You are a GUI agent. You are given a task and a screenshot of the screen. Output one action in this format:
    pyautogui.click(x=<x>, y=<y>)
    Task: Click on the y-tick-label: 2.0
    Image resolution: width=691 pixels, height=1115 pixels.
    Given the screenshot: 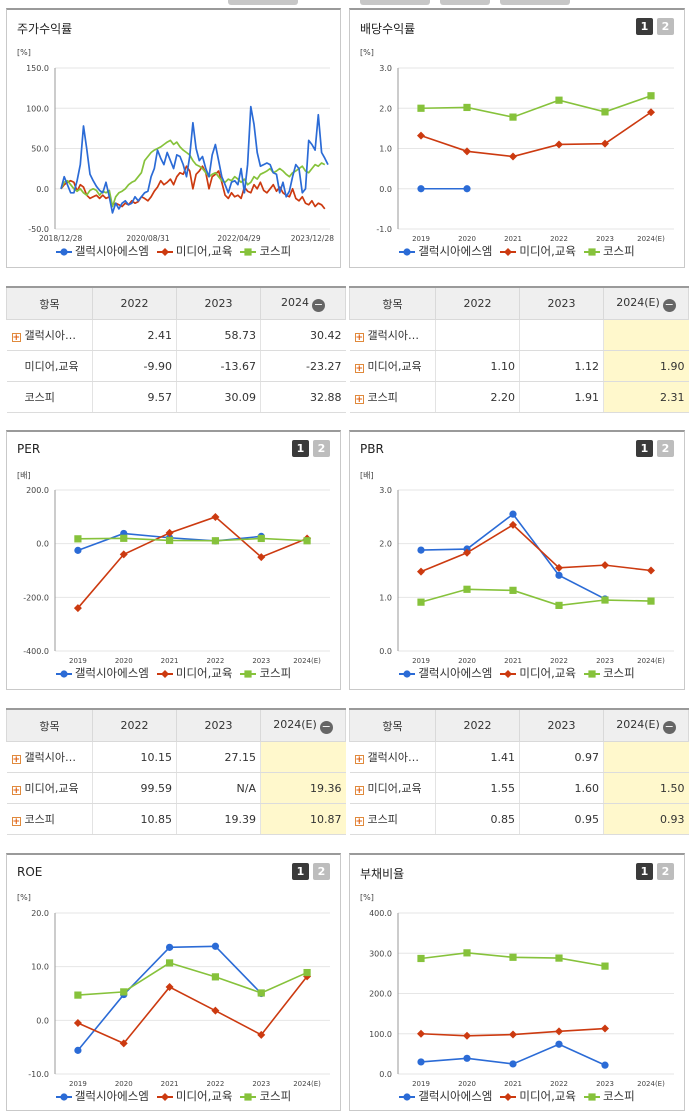 What is the action you would take?
    pyautogui.click(x=385, y=108)
    